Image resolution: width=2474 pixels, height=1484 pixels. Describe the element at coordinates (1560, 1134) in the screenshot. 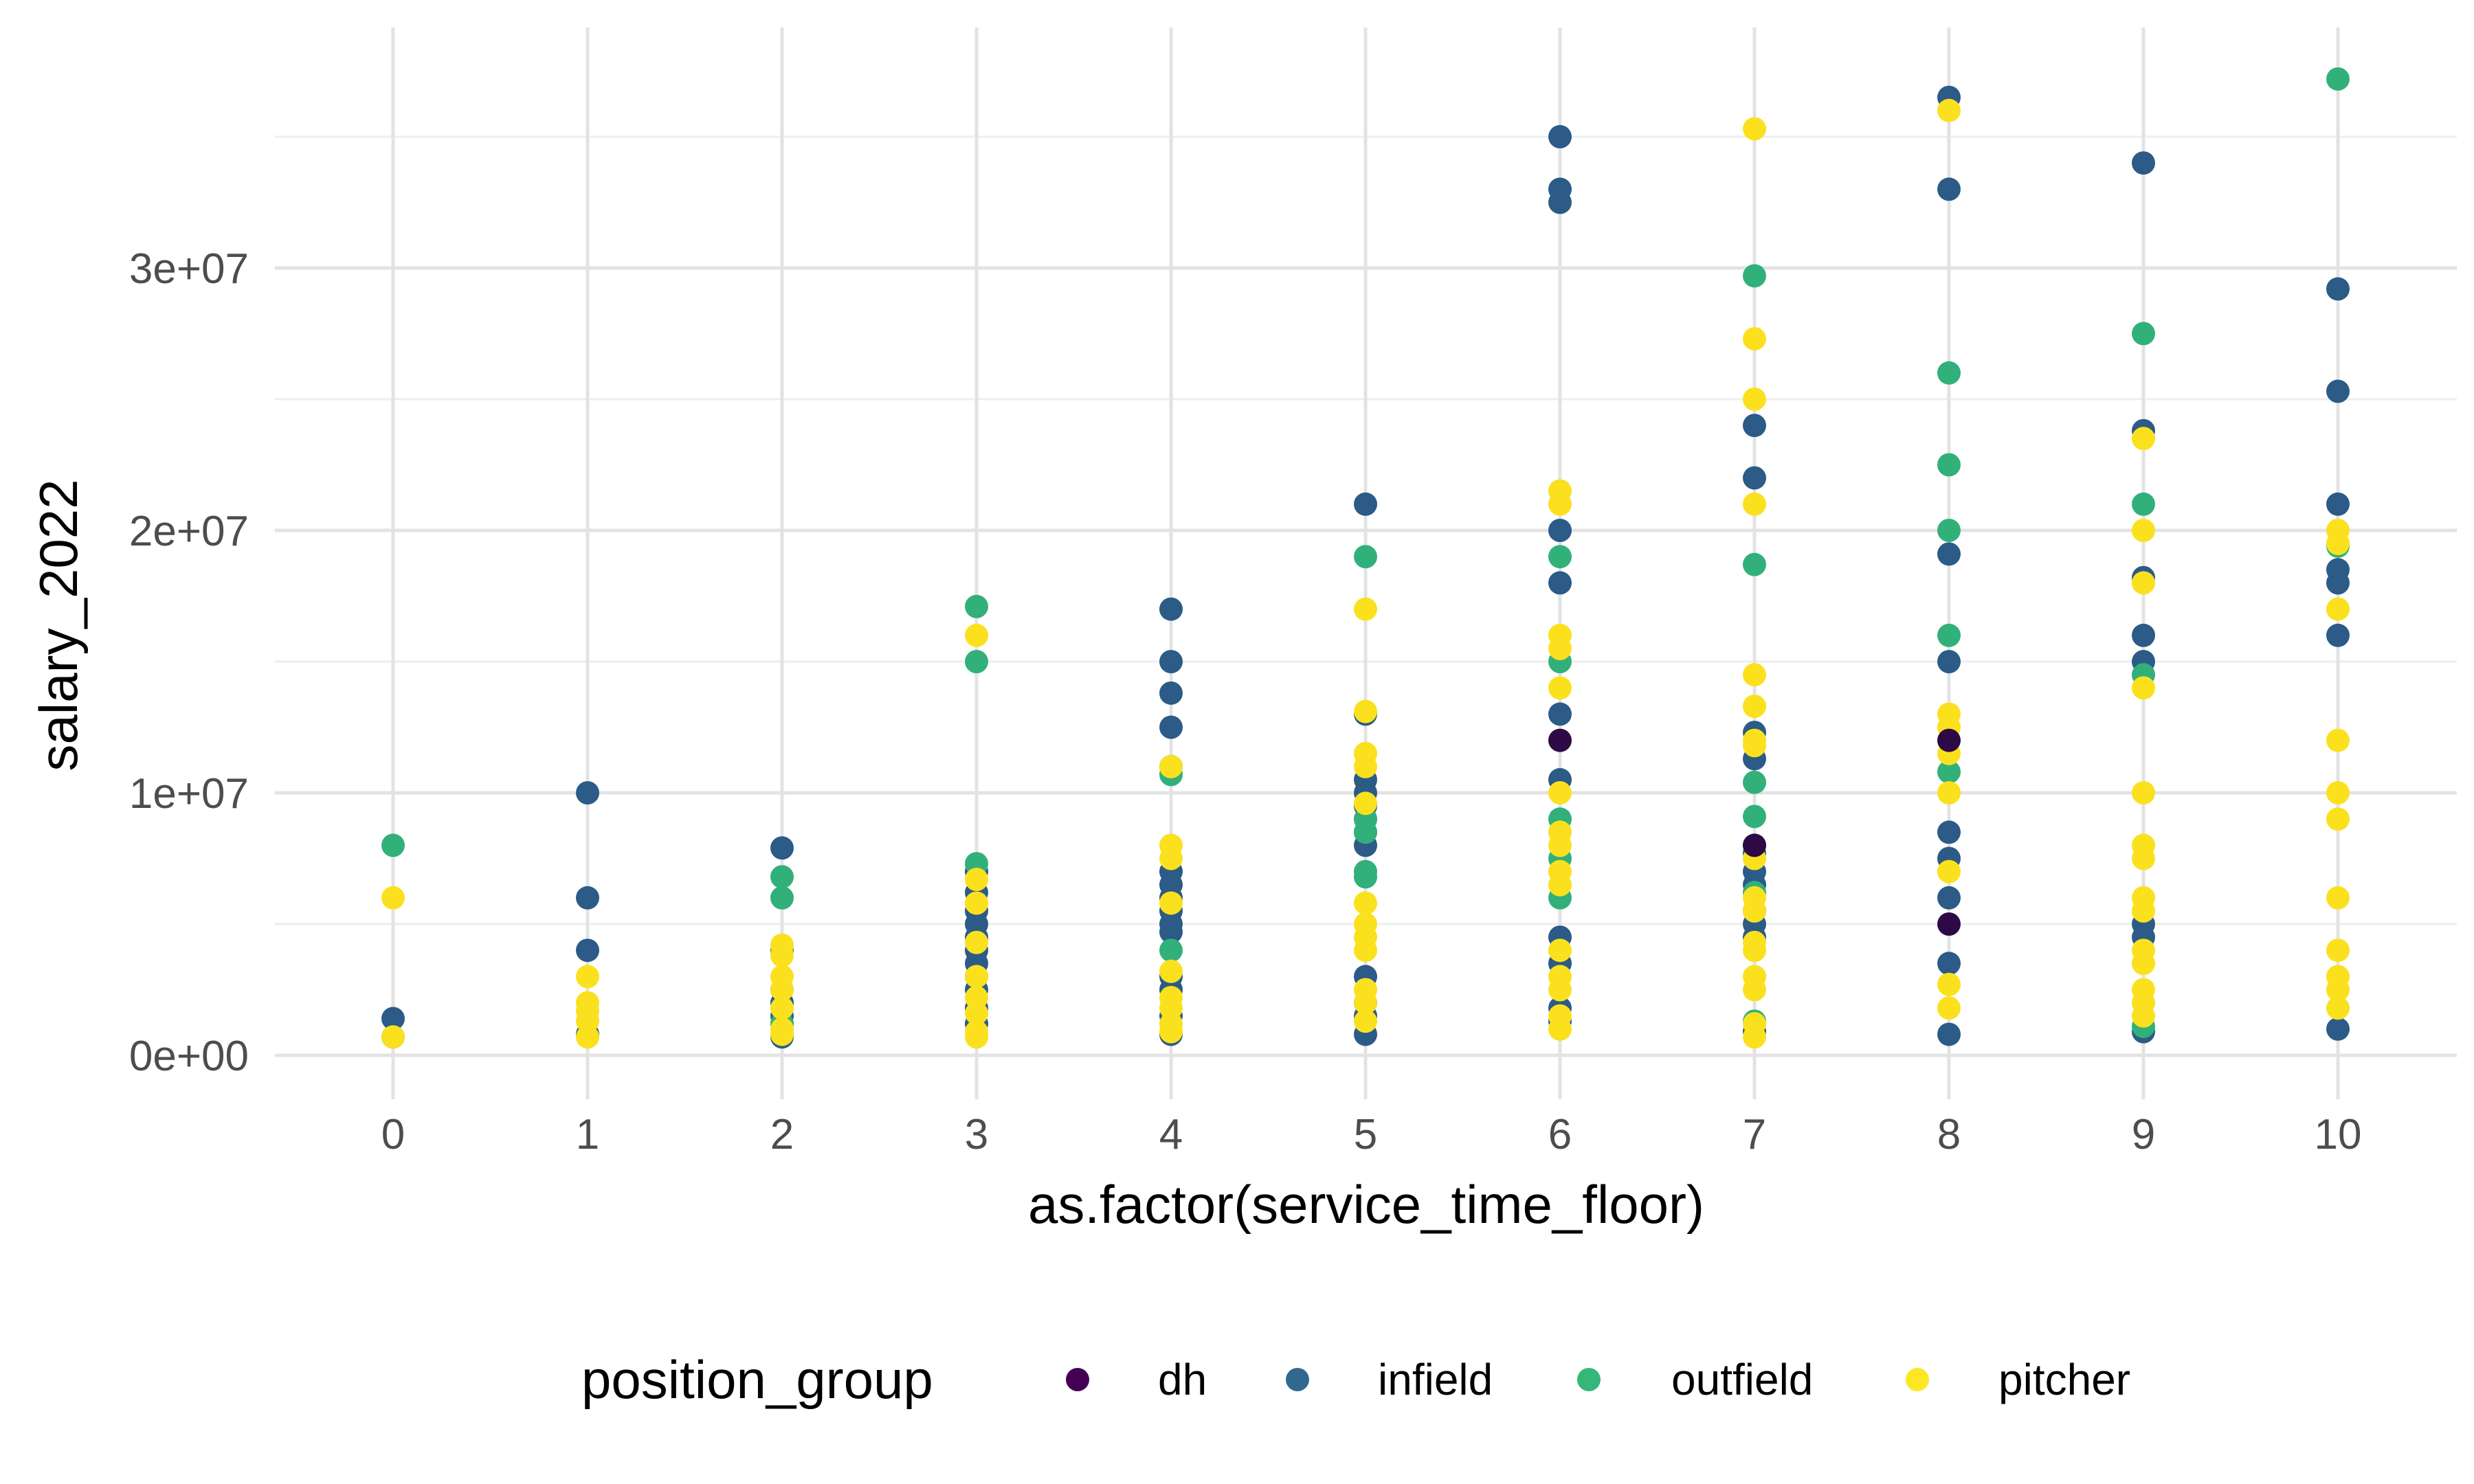

I see `x-tick-label: 6` at that location.